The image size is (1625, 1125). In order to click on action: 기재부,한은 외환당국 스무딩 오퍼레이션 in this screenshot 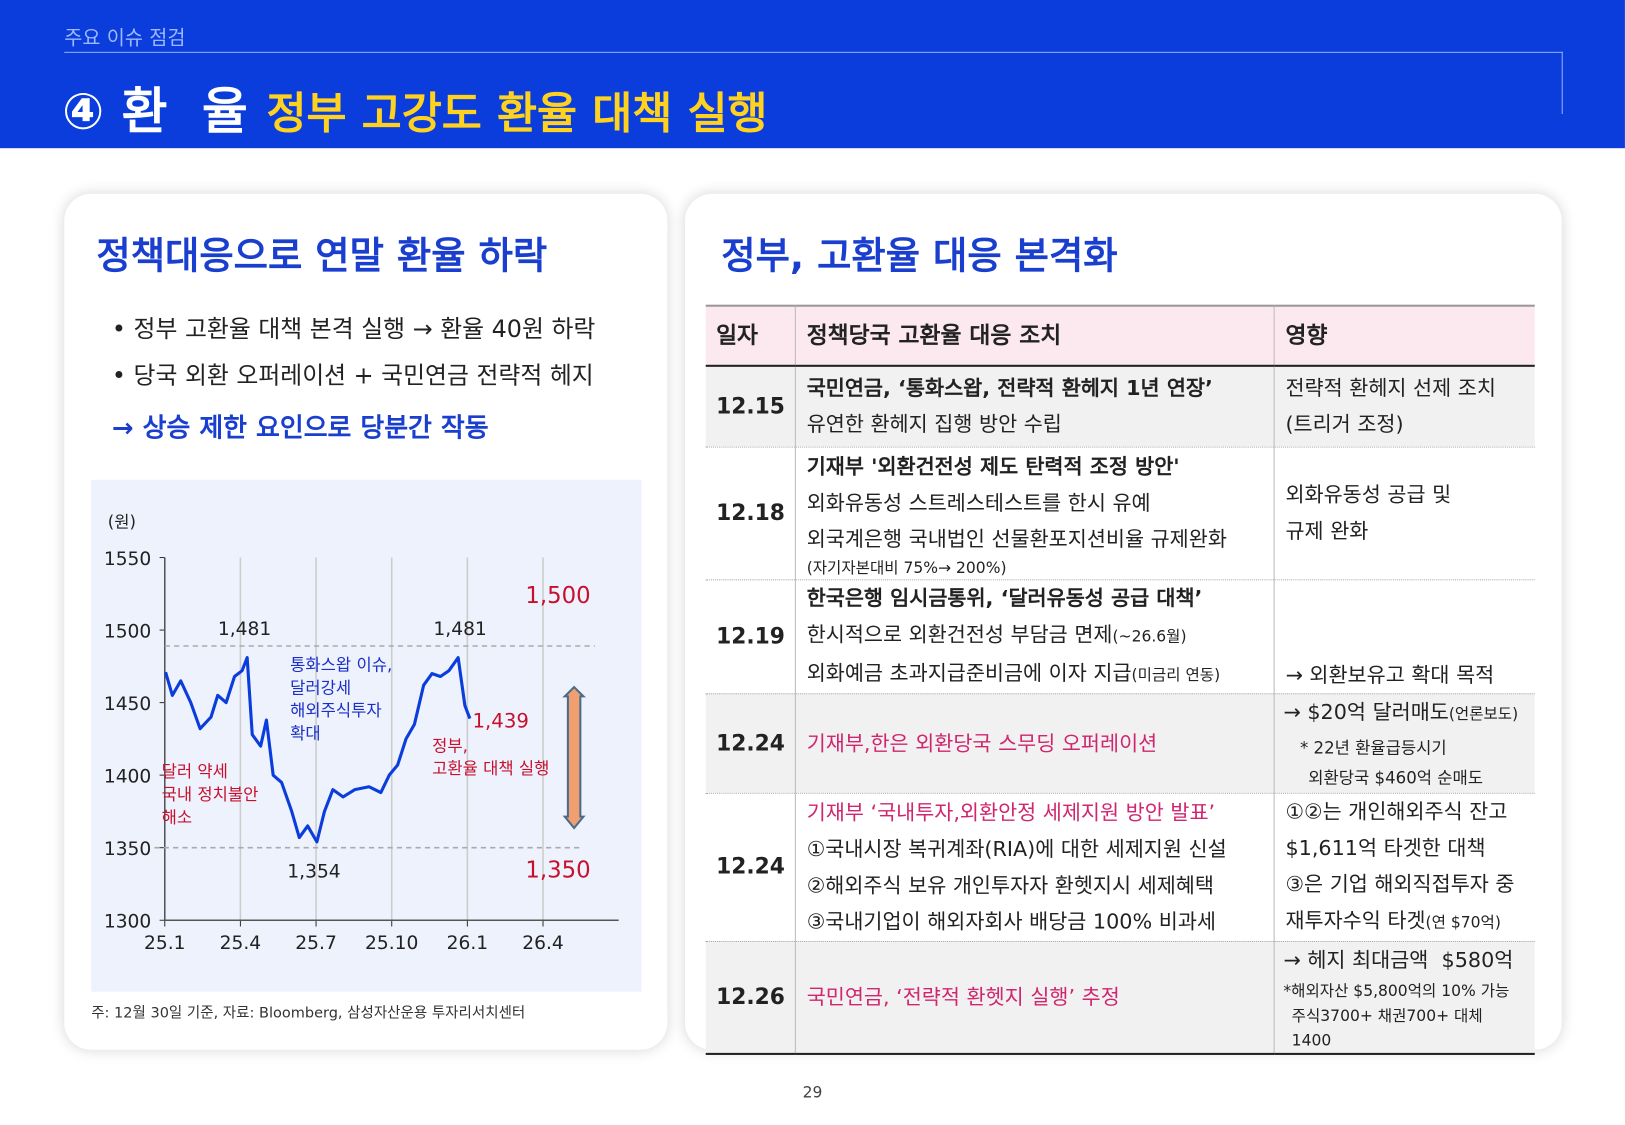, I will do `click(982, 742)`.